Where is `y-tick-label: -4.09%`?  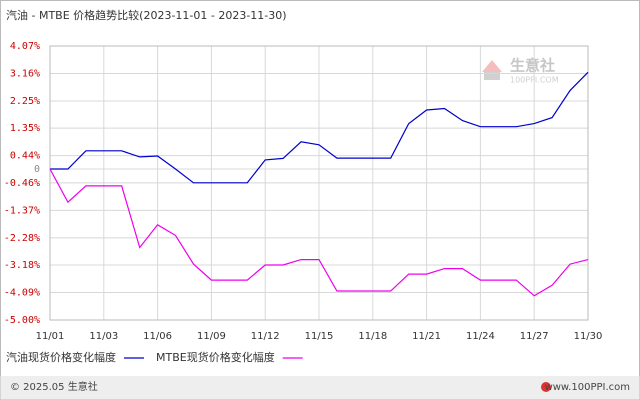
y-tick-label: -4.09% is located at coordinates (22, 293).